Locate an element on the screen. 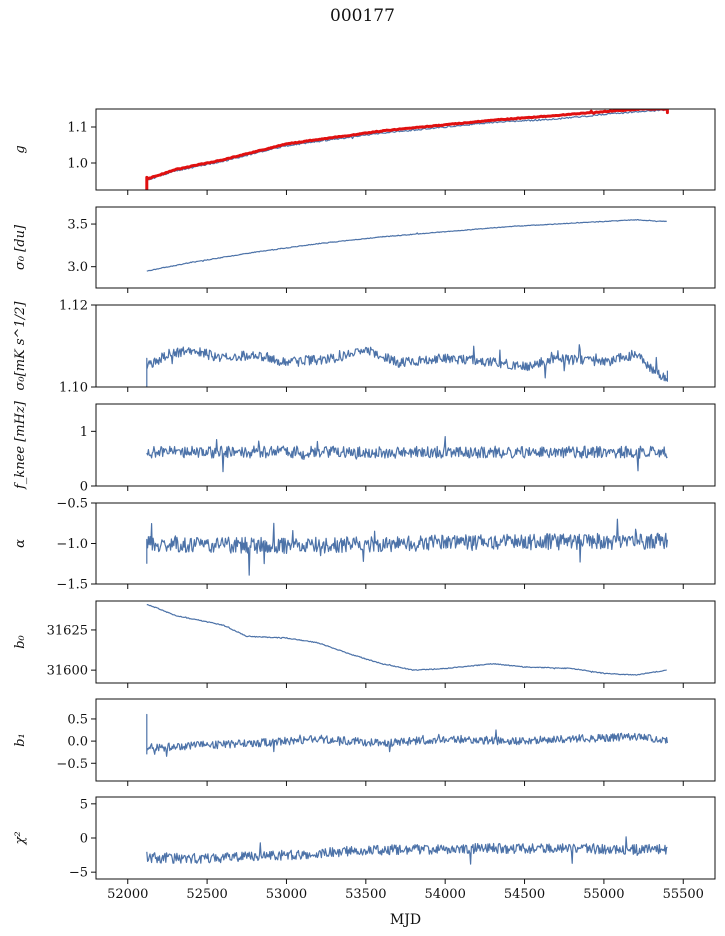 This screenshot has height=936, width=725. y-axis-label: σ₀[mK s^1/2] is located at coordinates (20, 346).